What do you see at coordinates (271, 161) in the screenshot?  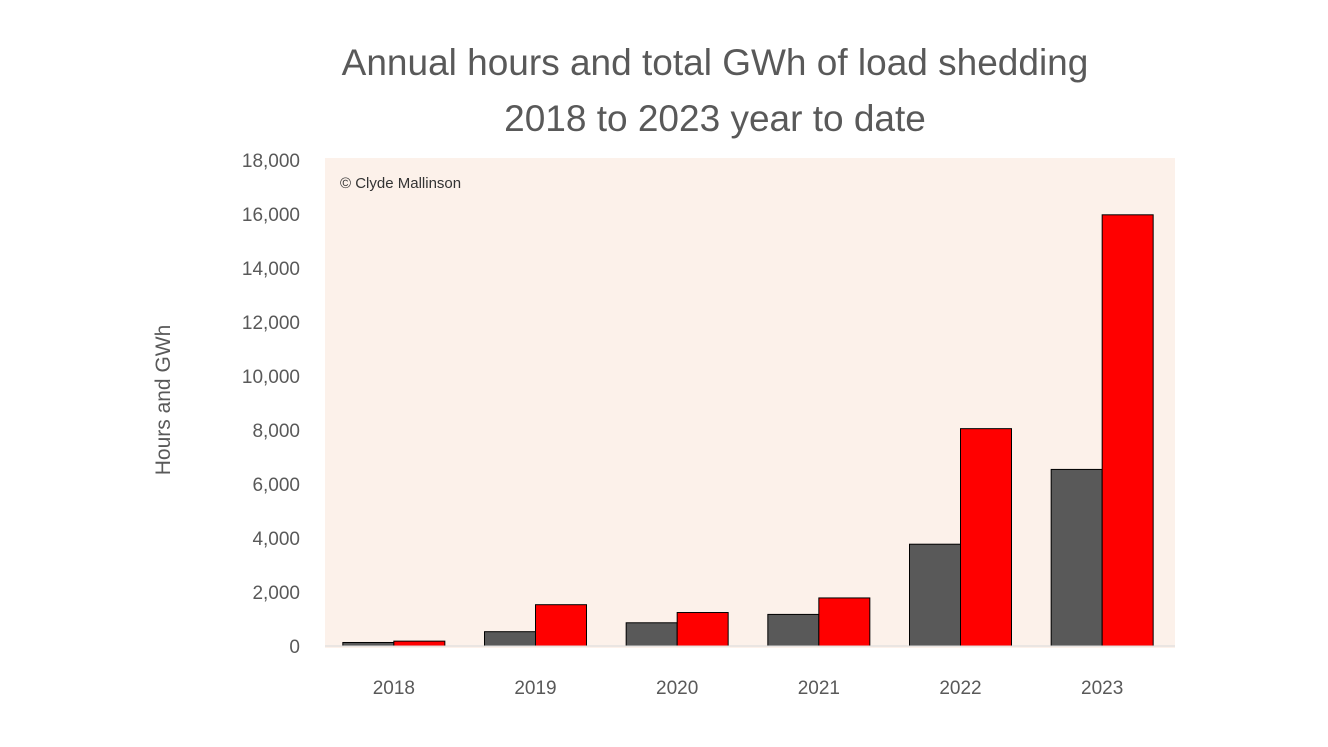 I see `y-tick-label: 18,000` at bounding box center [271, 161].